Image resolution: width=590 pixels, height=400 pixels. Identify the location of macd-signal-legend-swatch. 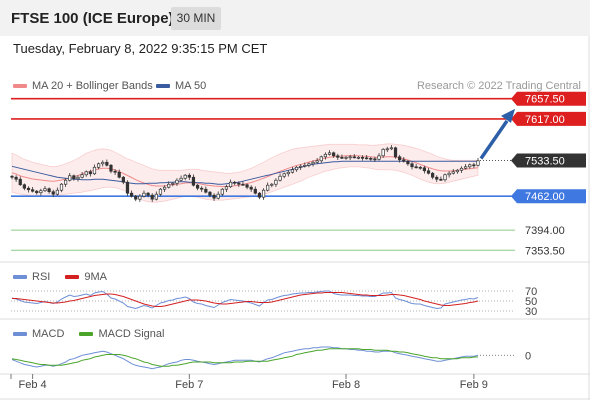
(86, 334).